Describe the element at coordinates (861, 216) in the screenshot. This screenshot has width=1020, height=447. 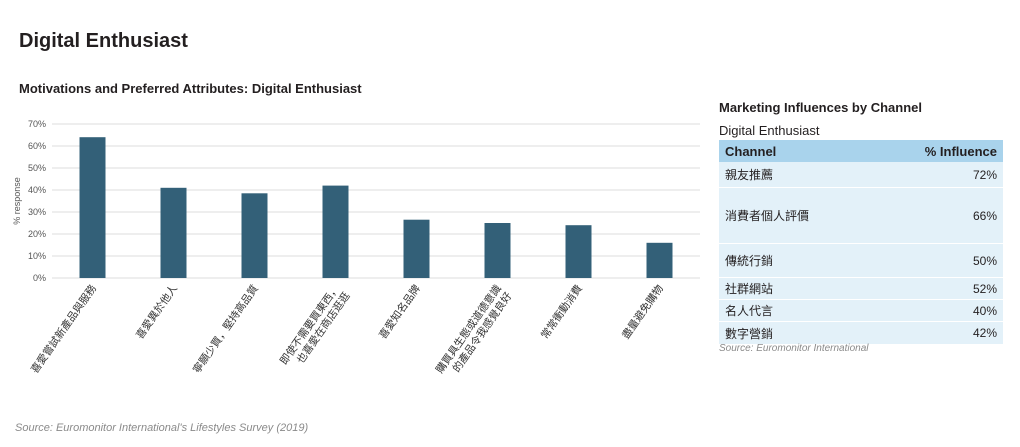
I see `table-row: 消費者個人評價 66%` at that location.